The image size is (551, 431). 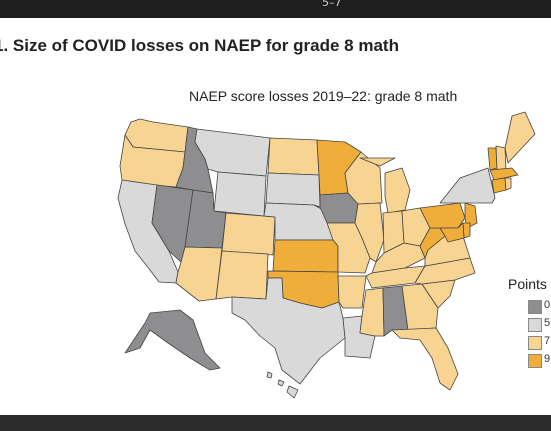 I want to click on state-il, so click(x=369, y=232).